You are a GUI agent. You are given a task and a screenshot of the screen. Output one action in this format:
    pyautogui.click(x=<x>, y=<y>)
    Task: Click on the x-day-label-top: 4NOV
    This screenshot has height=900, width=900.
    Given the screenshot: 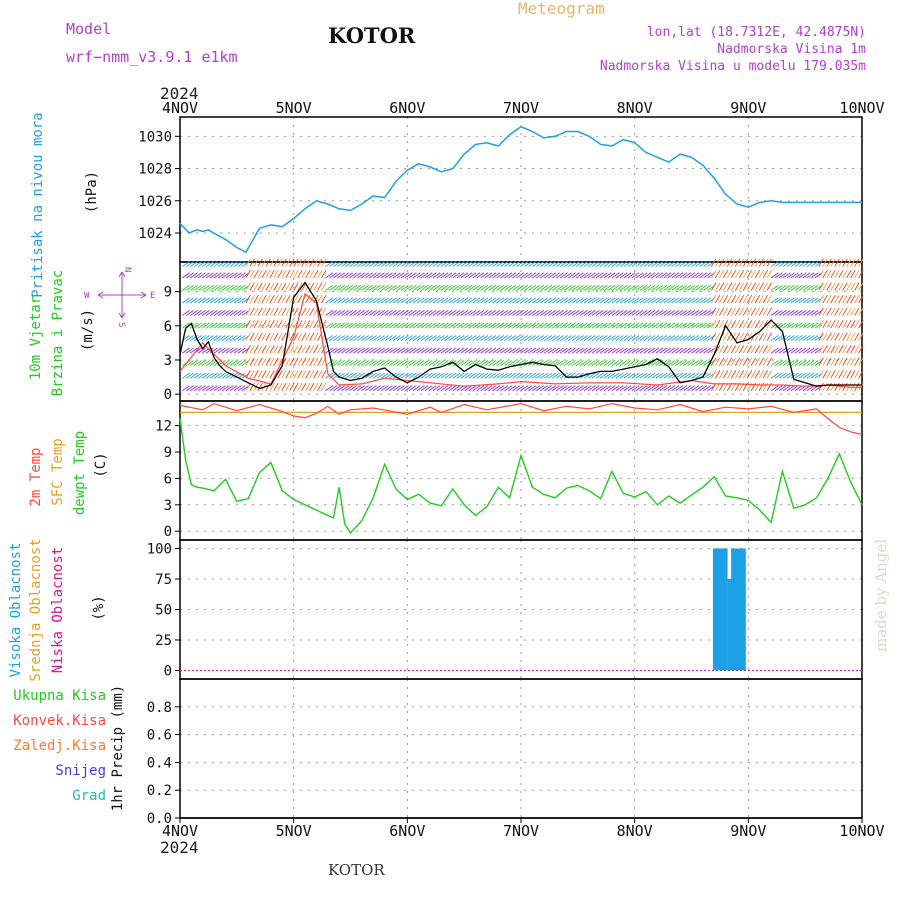 What is the action you would take?
    pyautogui.click(x=180, y=108)
    